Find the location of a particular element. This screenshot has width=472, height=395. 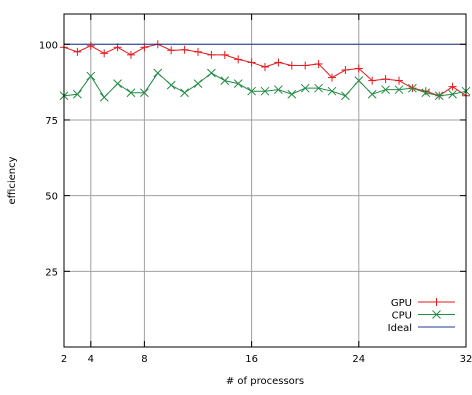

legend-label-gpu: GPU is located at coordinates (401, 303).